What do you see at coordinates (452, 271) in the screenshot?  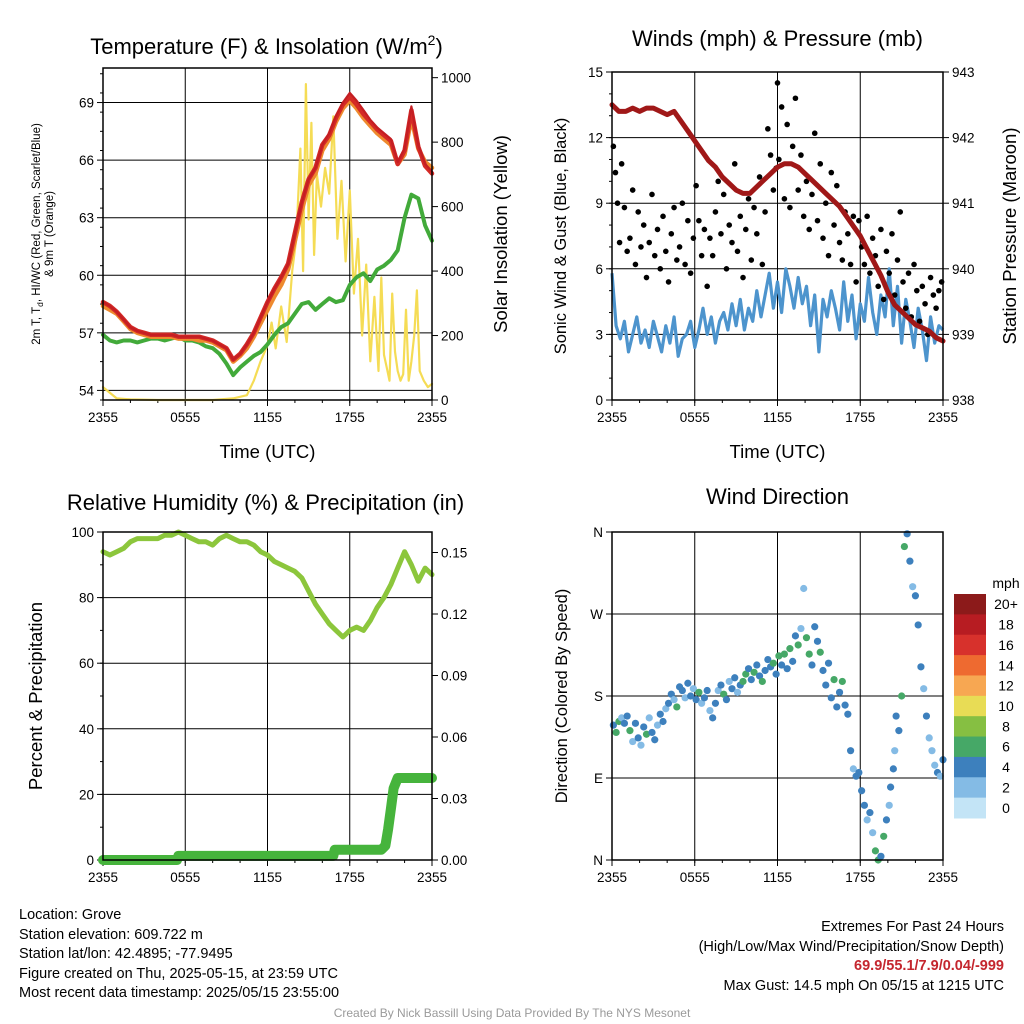 I see `y-right-tick-label: 400` at bounding box center [452, 271].